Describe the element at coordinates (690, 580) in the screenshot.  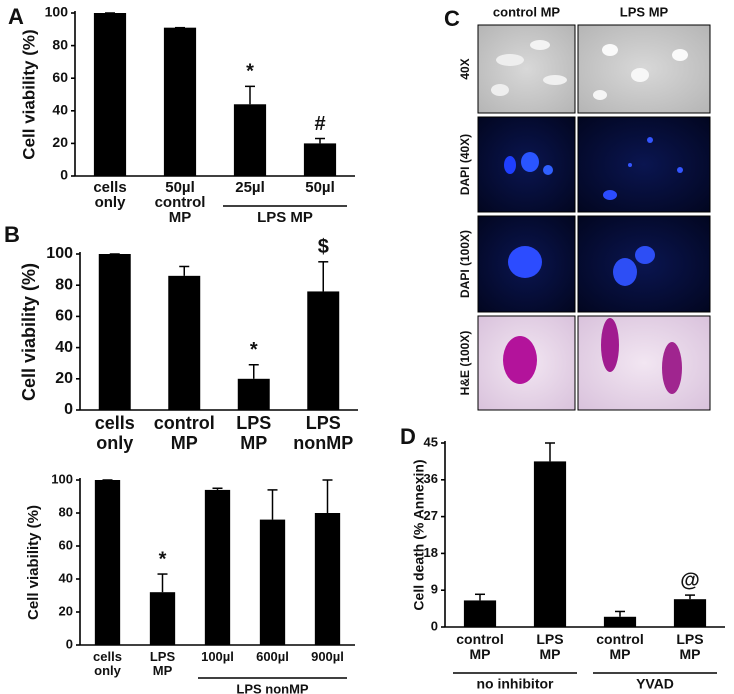
I see `significance-marker: @` at that location.